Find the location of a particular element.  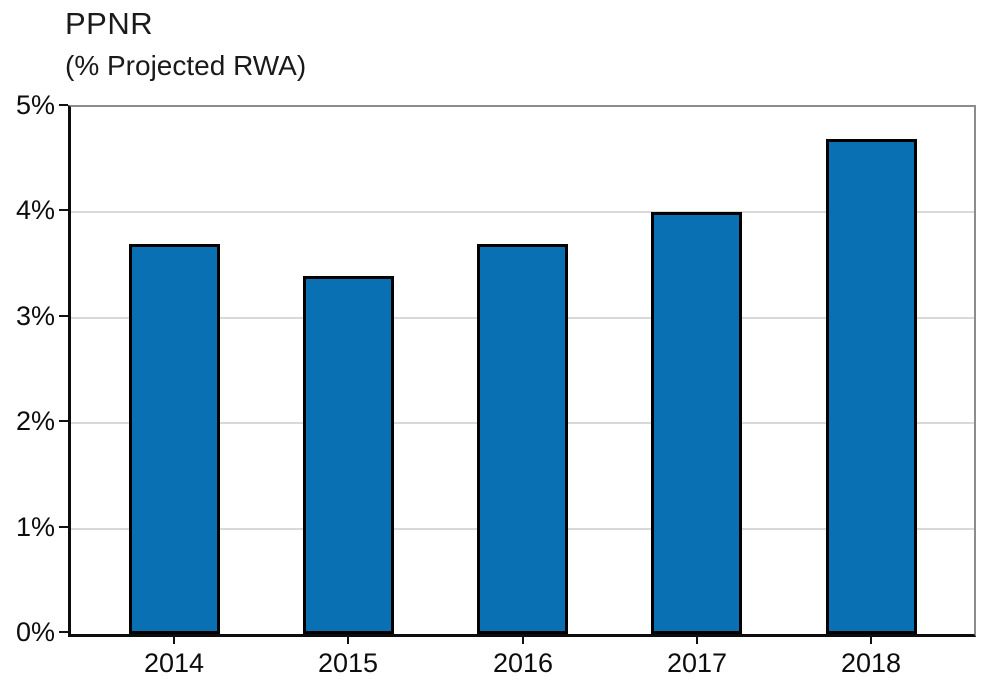

bar-2014 is located at coordinates (174, 439).